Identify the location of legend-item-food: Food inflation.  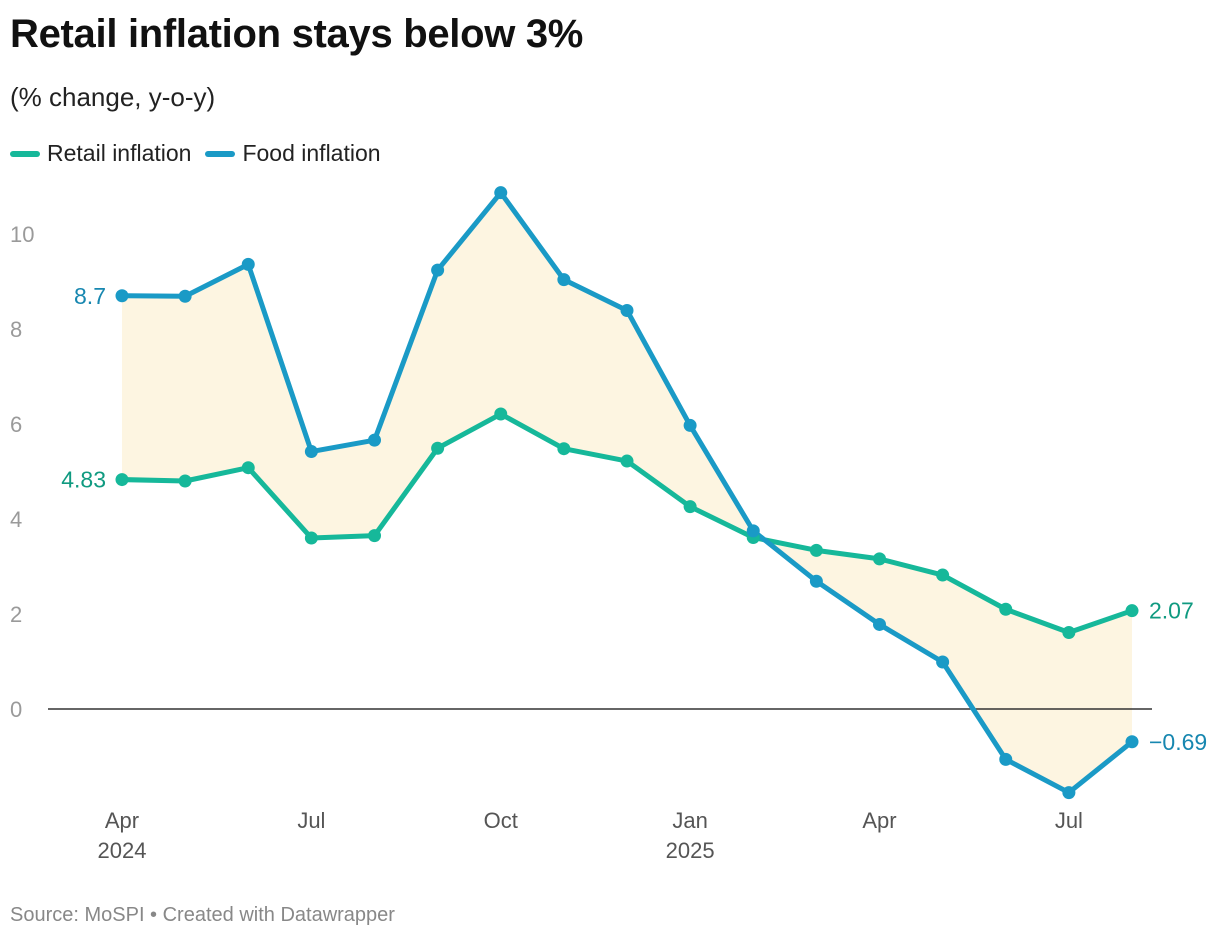
(293, 153).